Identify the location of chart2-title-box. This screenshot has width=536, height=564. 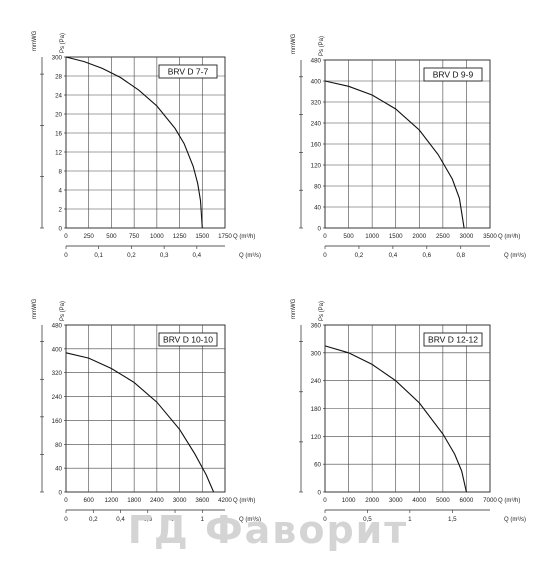
(453, 74).